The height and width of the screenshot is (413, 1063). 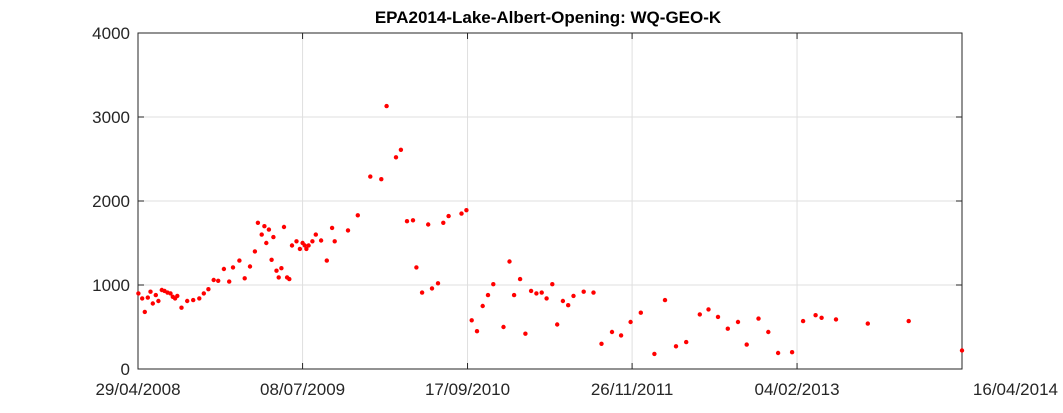 I want to click on y-tick-label: 0, so click(x=125, y=369).